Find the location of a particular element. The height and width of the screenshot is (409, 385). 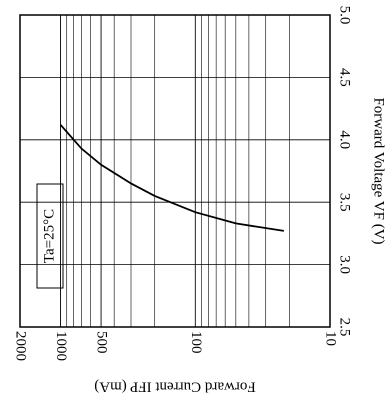

y-tick-label: 4.5 is located at coordinates (345, 77).